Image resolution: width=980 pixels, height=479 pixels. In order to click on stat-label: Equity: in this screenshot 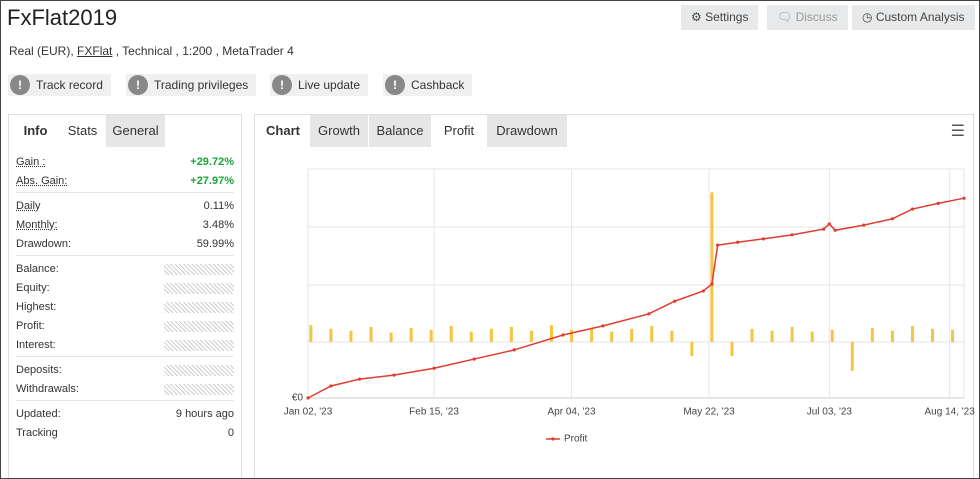, I will do `click(33, 288)`.